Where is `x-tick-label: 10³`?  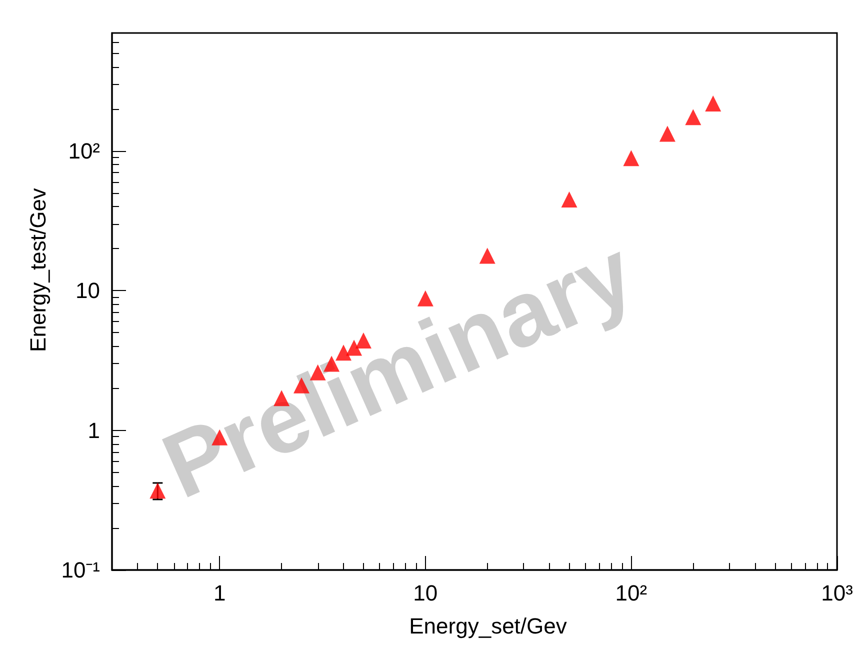
x-tick-label: 10³ is located at coordinates (837, 593).